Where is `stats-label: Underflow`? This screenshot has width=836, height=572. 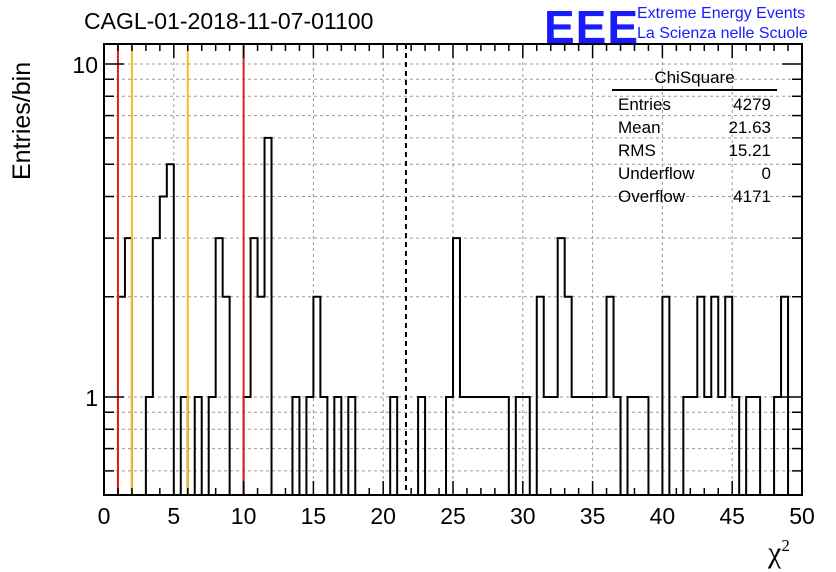
stats-label: Underflow is located at coordinates (656, 173).